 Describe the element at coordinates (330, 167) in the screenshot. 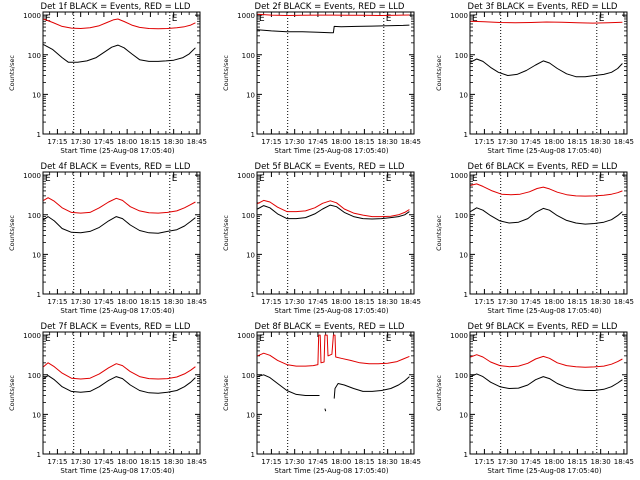

I see `panel-title: Det 5f BLACK = Events, RED = LLD` at that location.